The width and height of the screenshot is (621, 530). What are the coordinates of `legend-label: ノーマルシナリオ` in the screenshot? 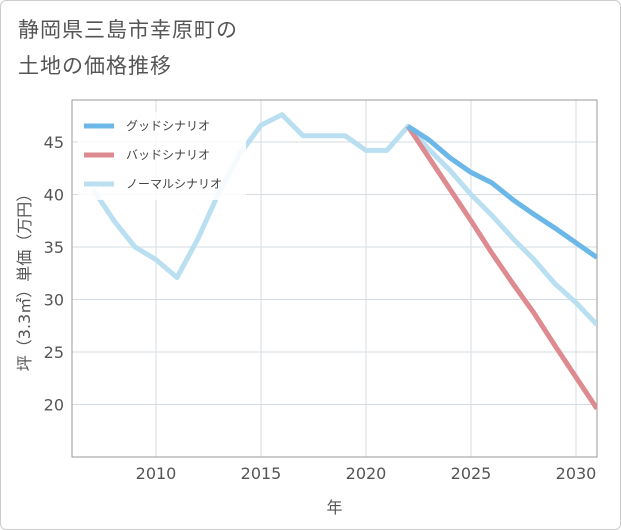 It's located at (174, 184).